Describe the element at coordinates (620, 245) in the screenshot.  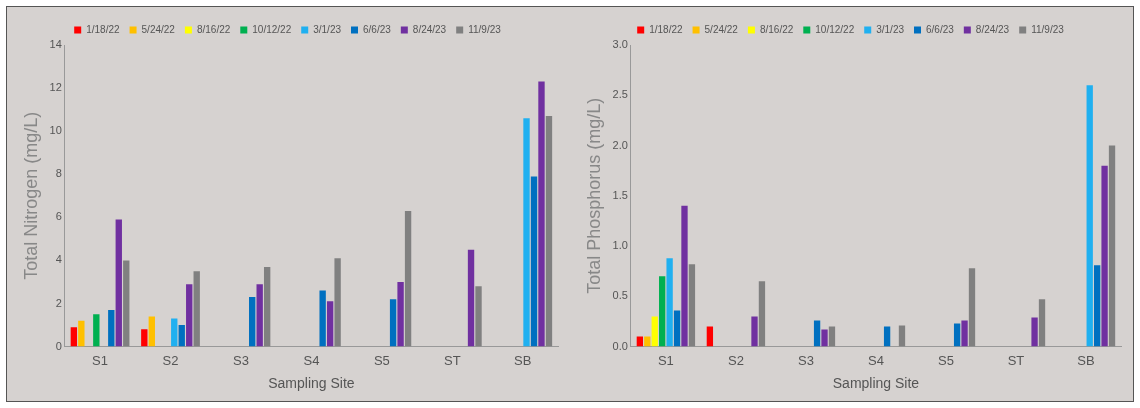
I see `y-tick-label: 1.0` at that location.